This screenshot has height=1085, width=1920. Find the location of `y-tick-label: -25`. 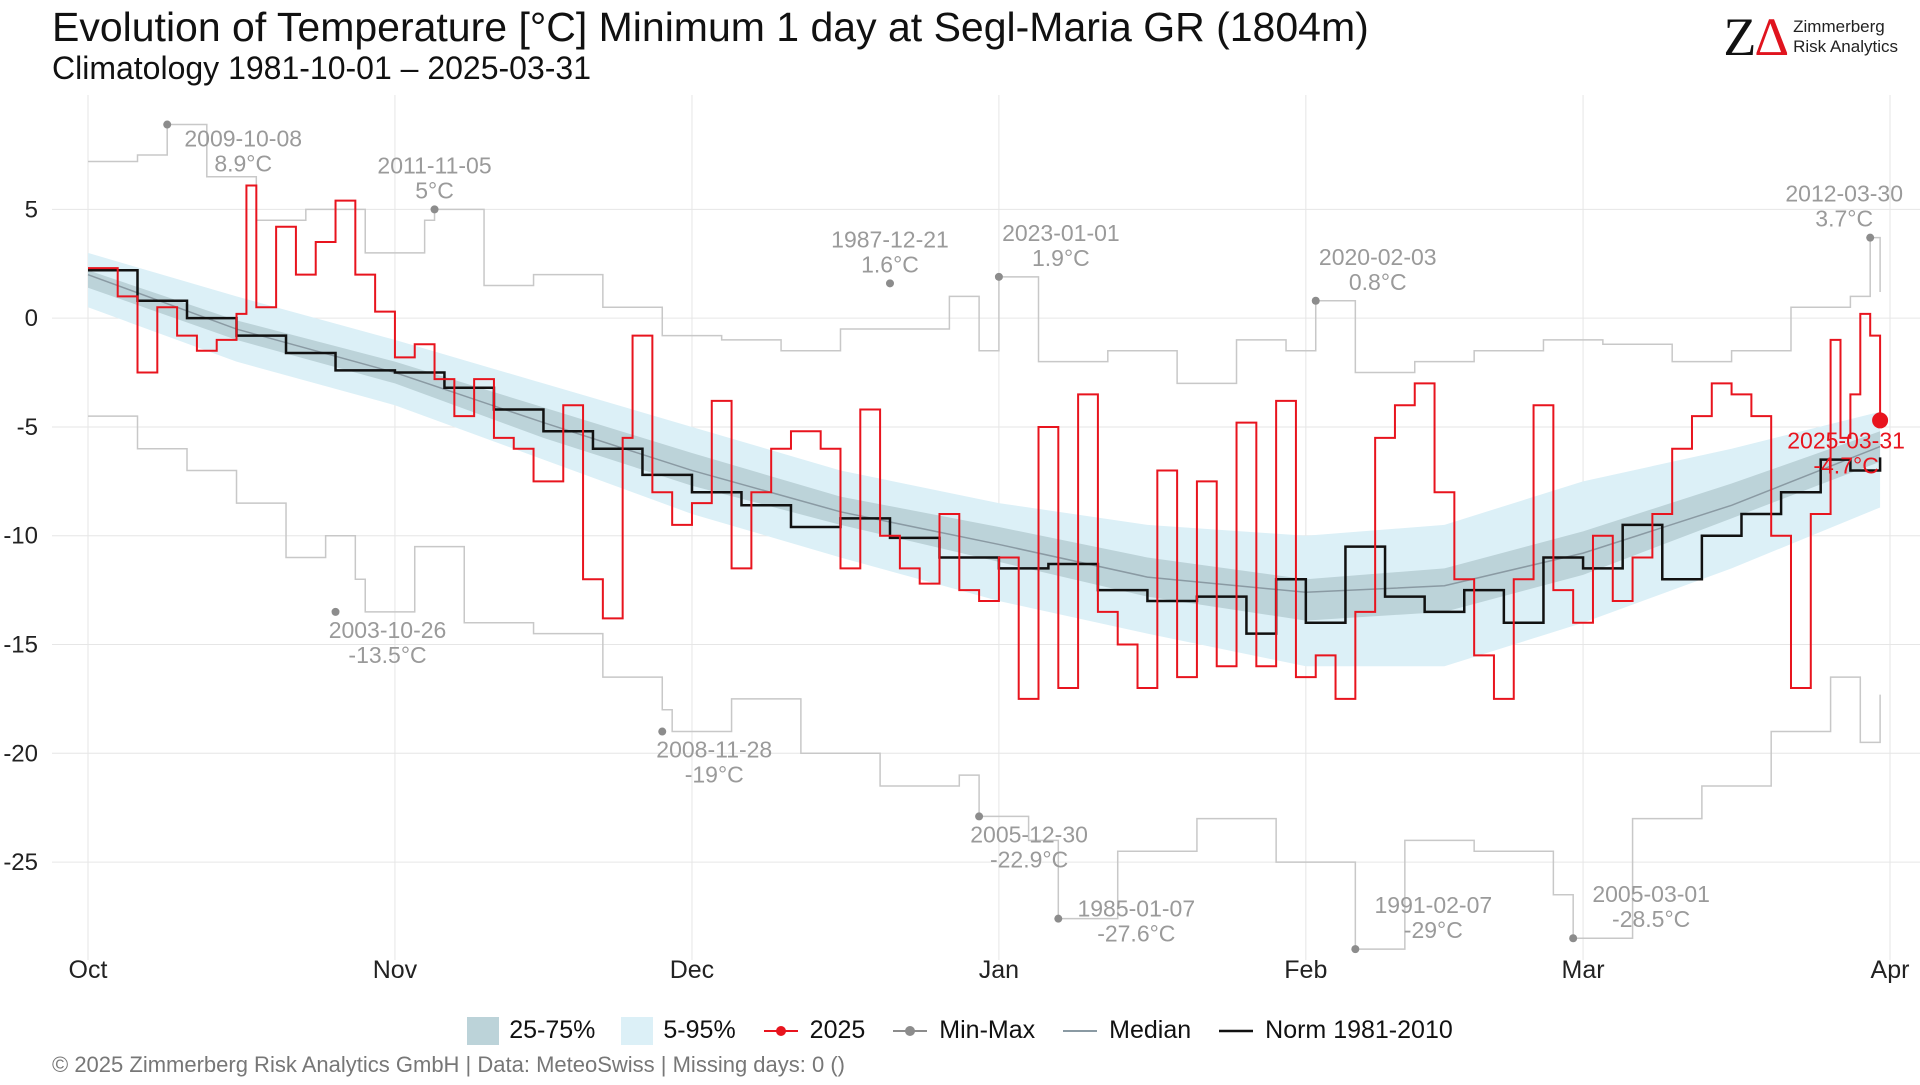

y-tick-label: -25 is located at coordinates (20, 862).